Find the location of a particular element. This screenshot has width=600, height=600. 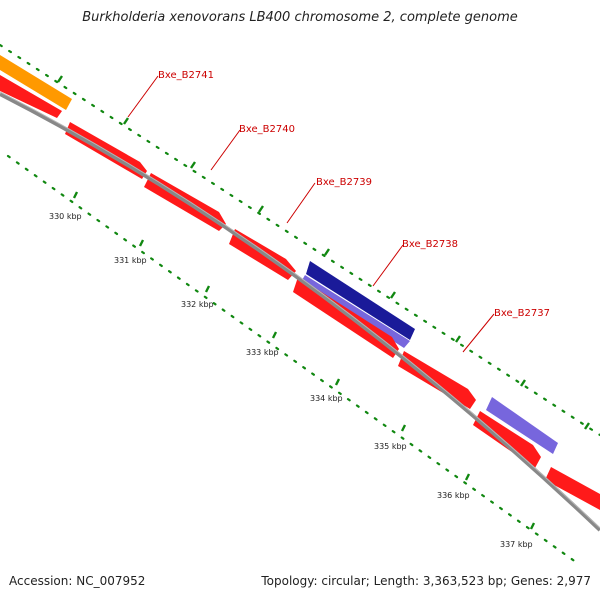

orange-feature is located at coordinates (36, 82).